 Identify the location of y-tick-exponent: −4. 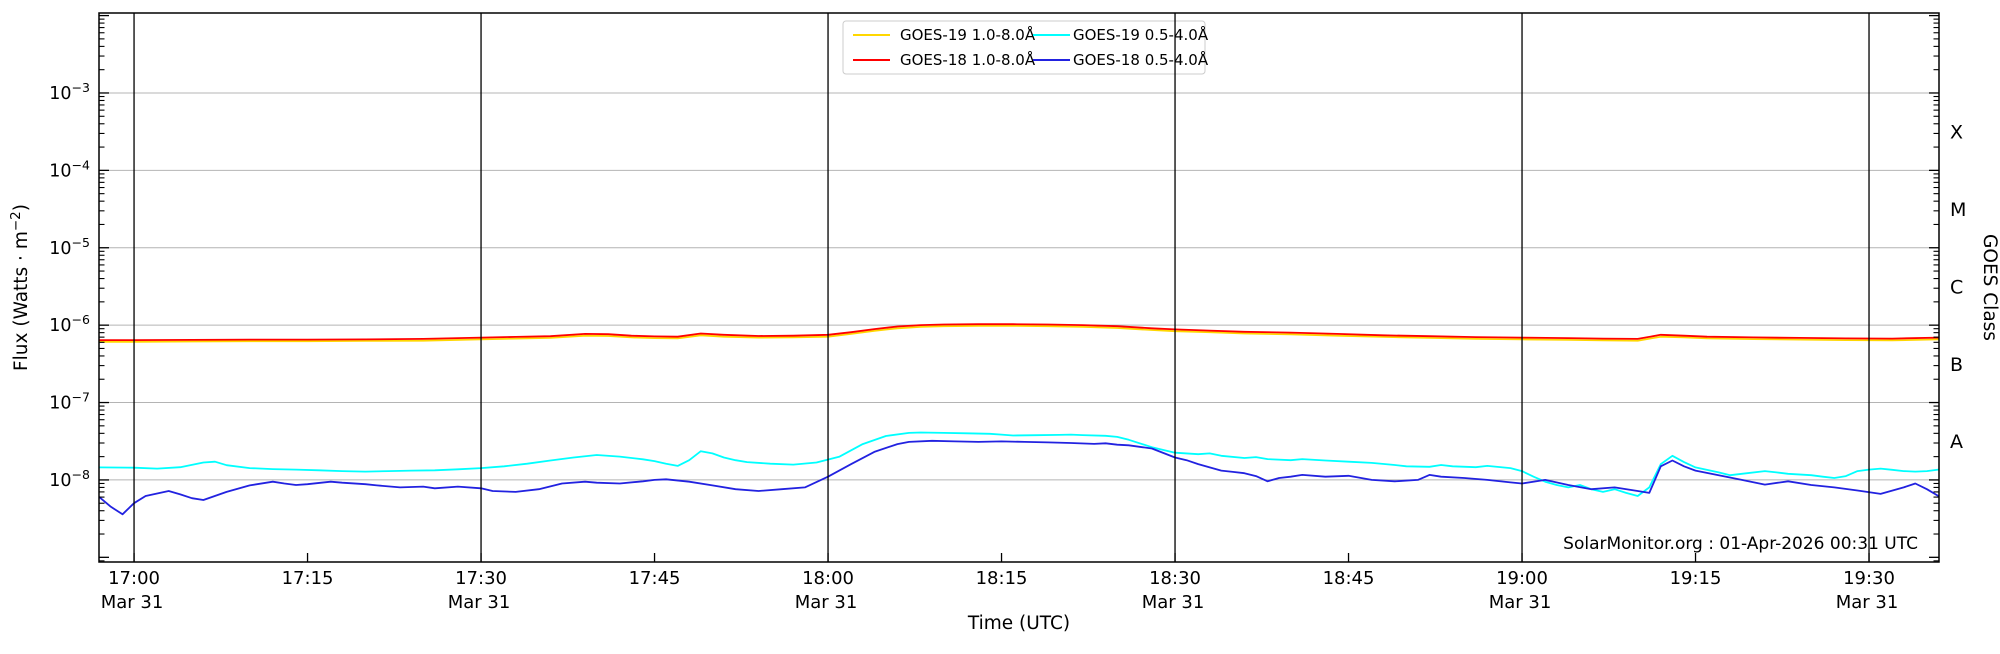
(81, 164).